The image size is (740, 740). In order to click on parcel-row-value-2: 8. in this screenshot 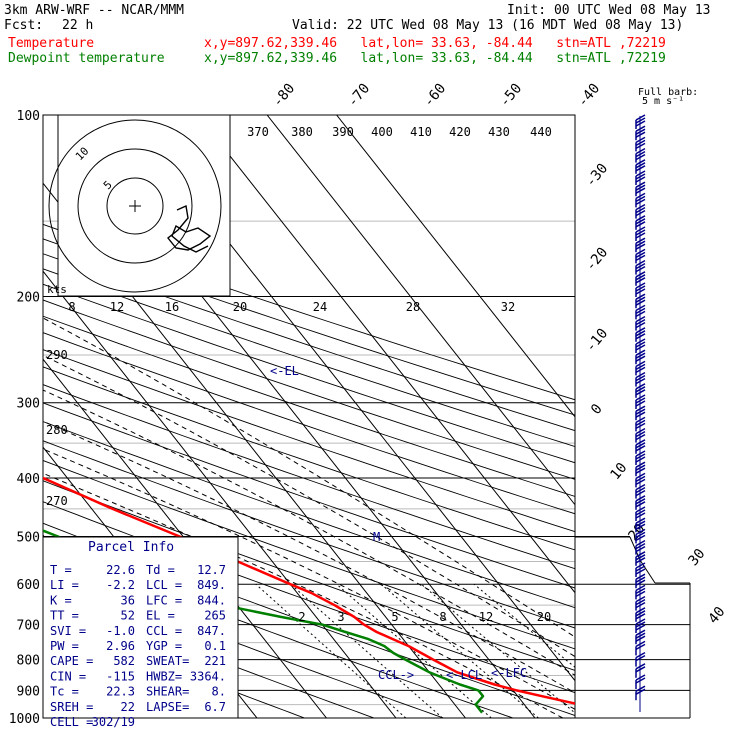, I will do `click(219, 692)`.